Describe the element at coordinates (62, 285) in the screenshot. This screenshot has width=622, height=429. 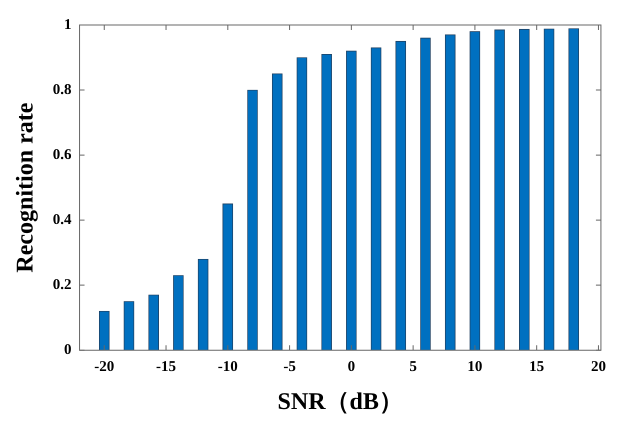
I see `y-tick-label: 0.2` at that location.